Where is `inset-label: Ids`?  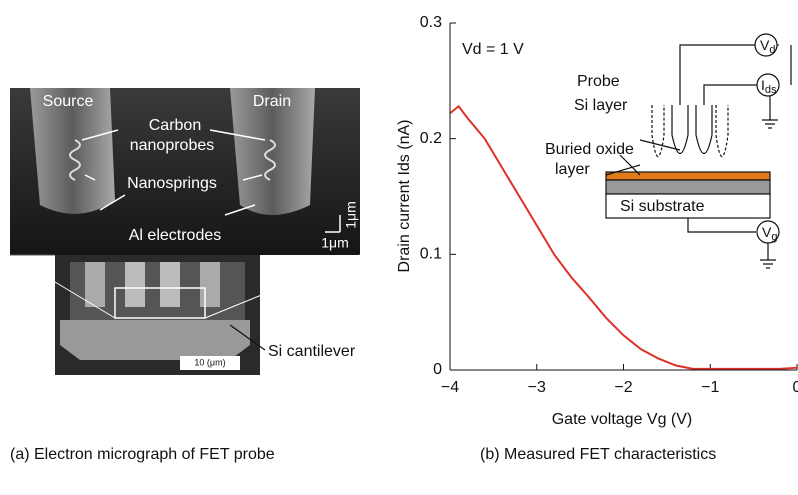
inset-label: Ids is located at coordinates (769, 86).